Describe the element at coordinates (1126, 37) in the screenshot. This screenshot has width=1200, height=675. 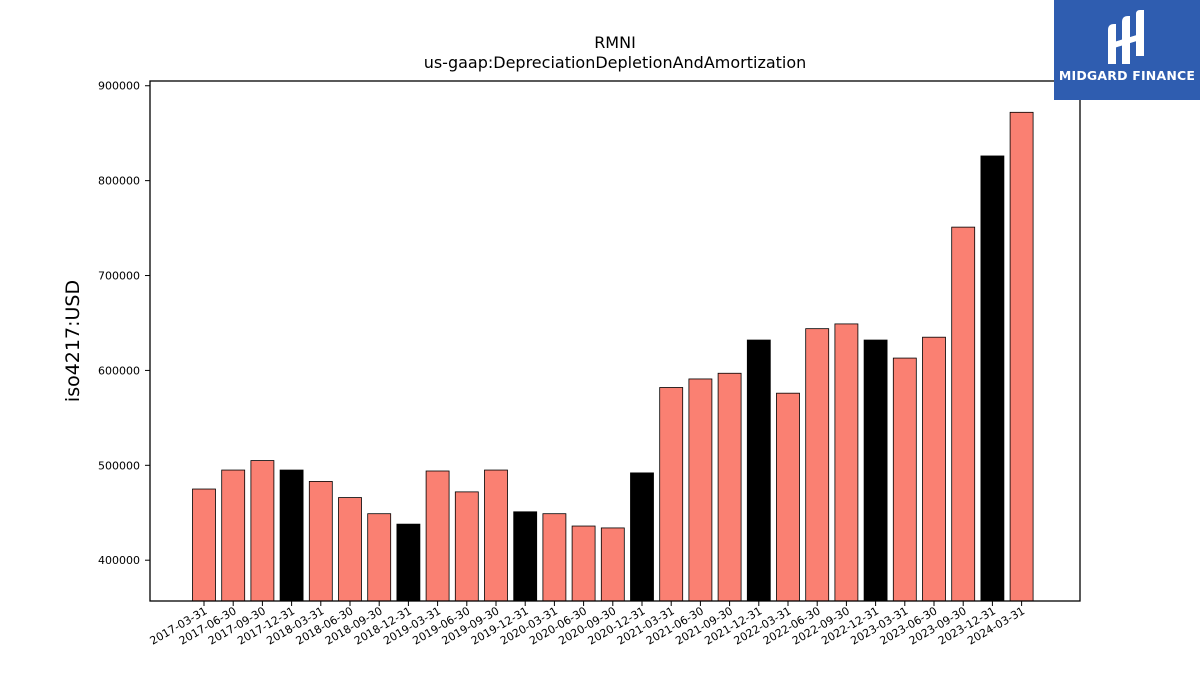
I see `midgard-logo-icon` at that location.